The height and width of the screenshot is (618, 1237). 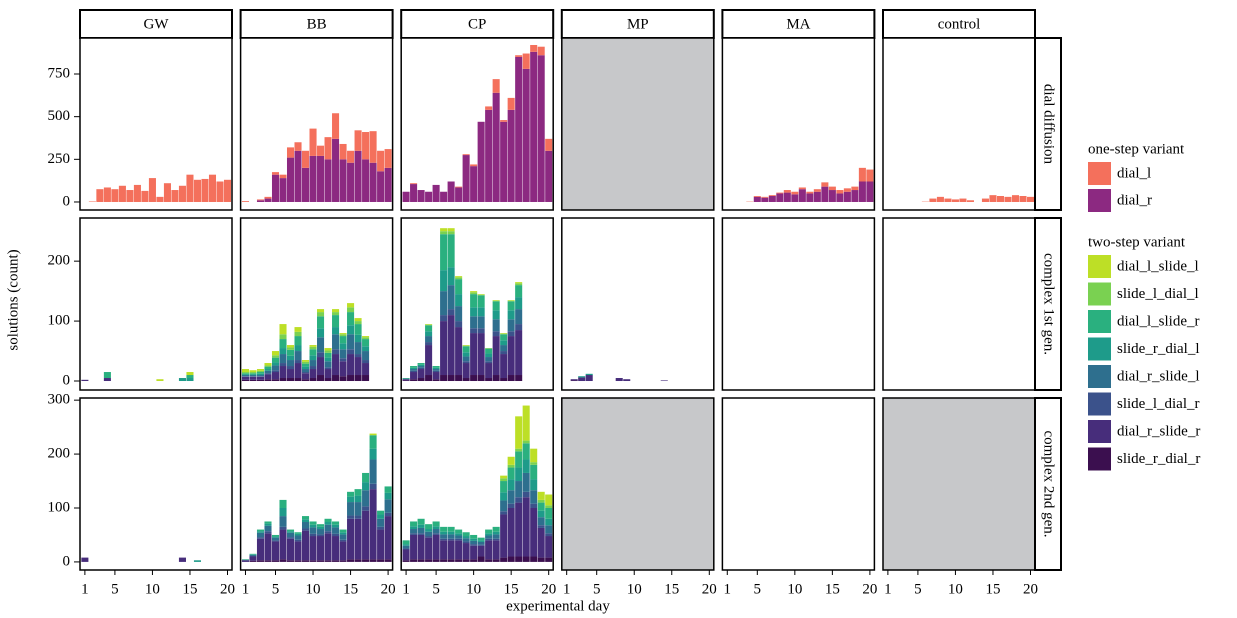 What do you see at coordinates (13, 299) in the screenshot?
I see `y-axis-label: solutions (count)` at bounding box center [13, 299].